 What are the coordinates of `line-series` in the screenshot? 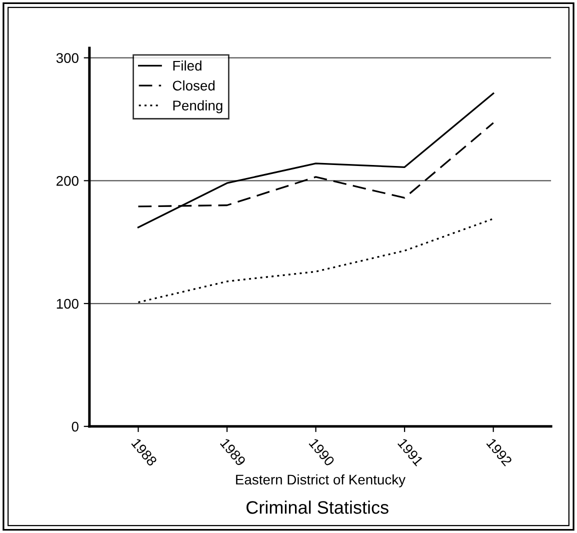 It's located at (315, 261).